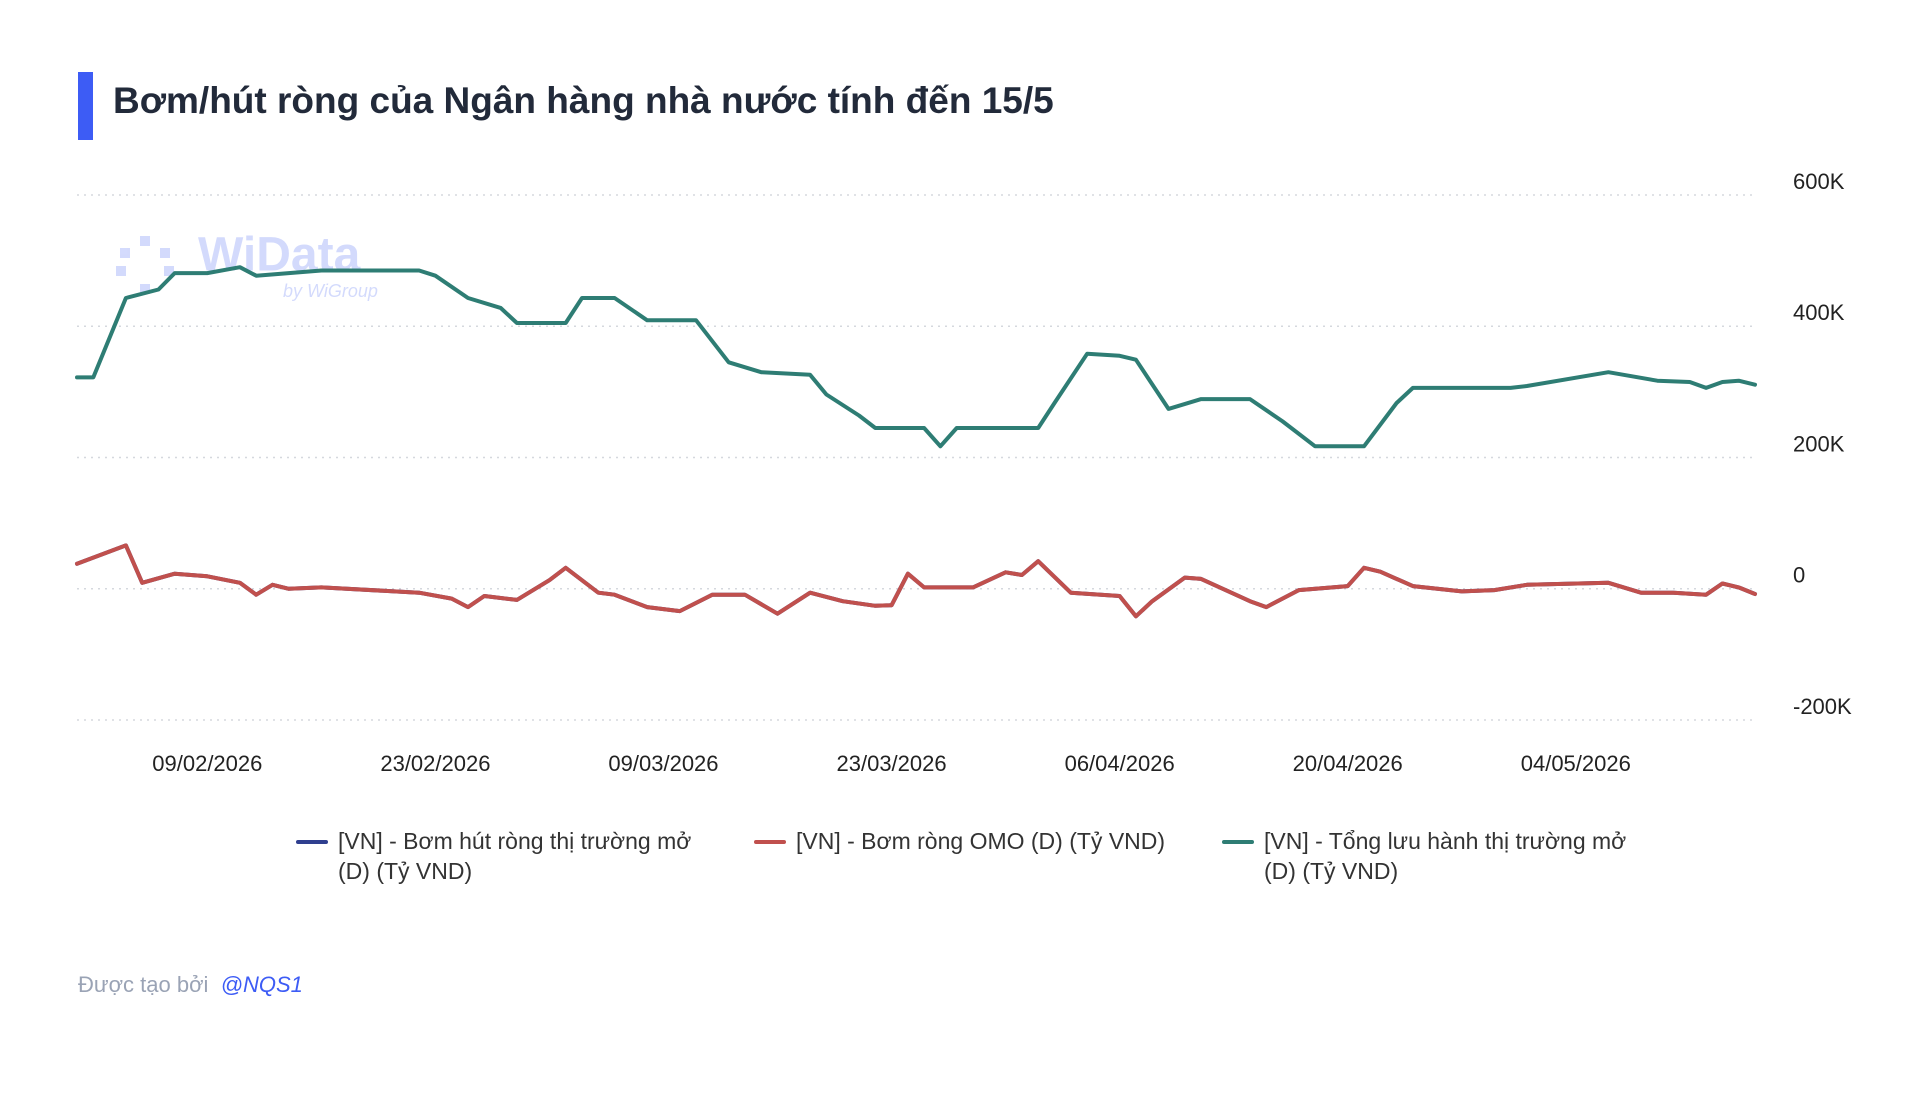 This screenshot has height=1098, width=1920. Describe the element at coordinates (1799, 575) in the screenshot. I see `y-tick-label: 0` at that location.